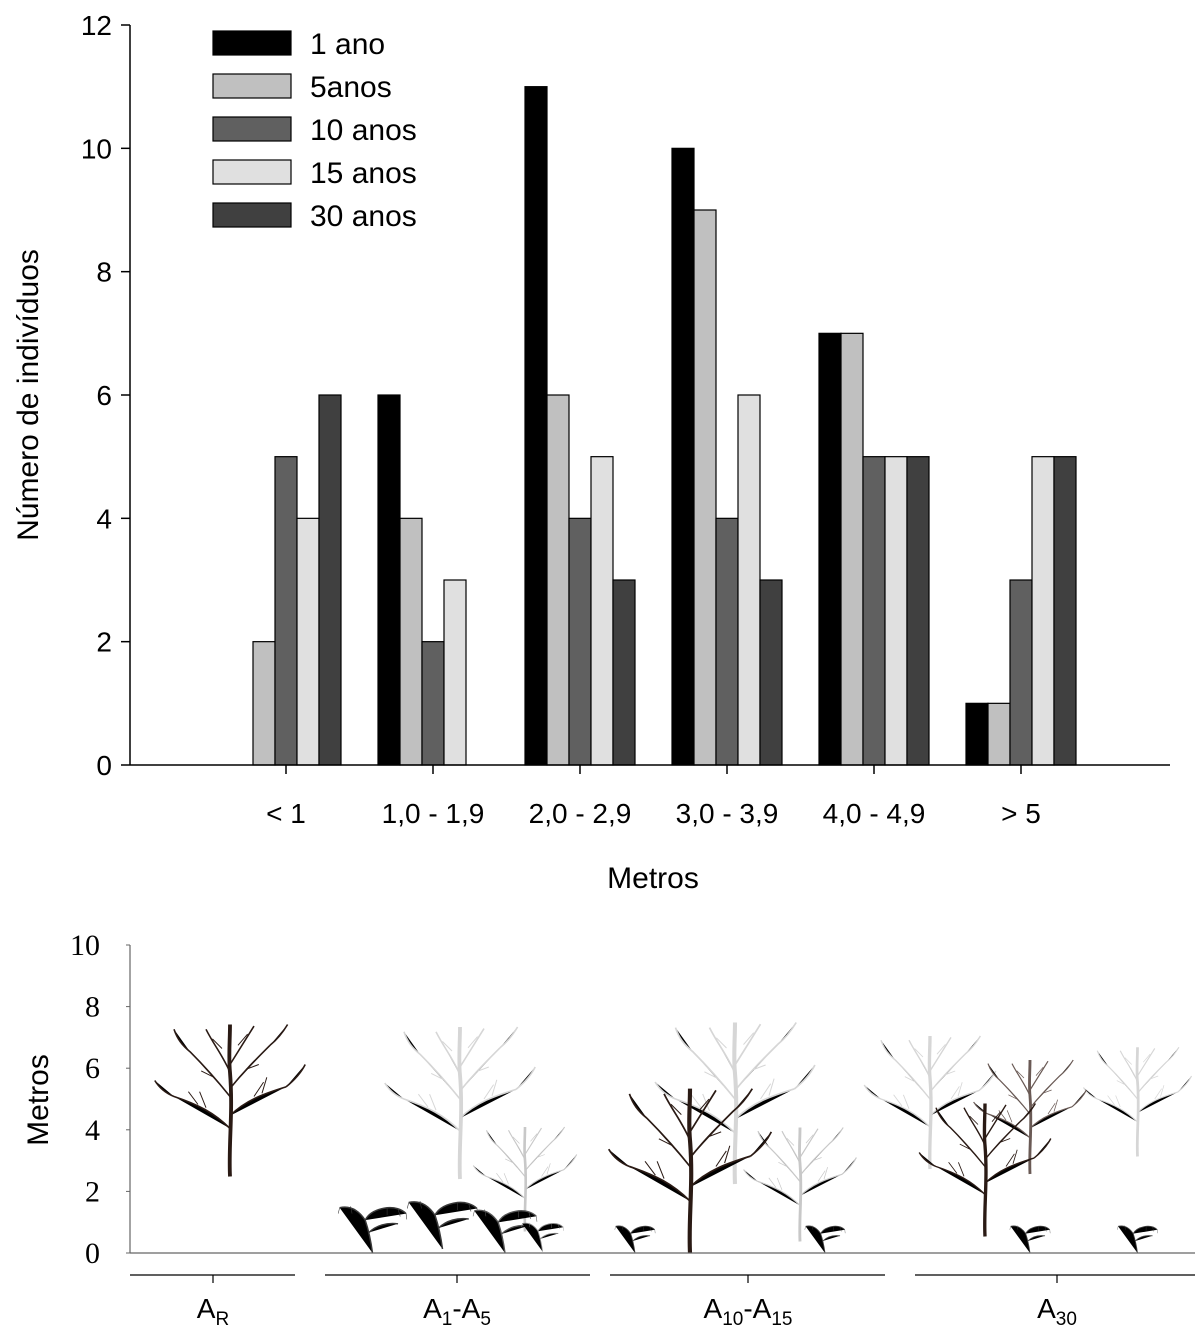  What do you see at coordinates (28, 395) in the screenshot?
I see `y-axis-label: Número de indivíduos` at bounding box center [28, 395].